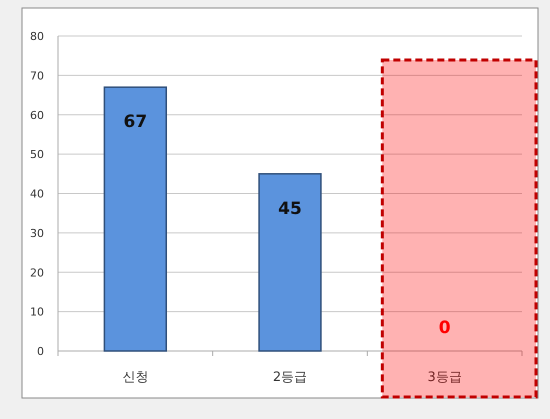 The width and height of the screenshot is (550, 419). Describe the element at coordinates (135, 122) in the screenshot. I see `data-label: 67` at that location.